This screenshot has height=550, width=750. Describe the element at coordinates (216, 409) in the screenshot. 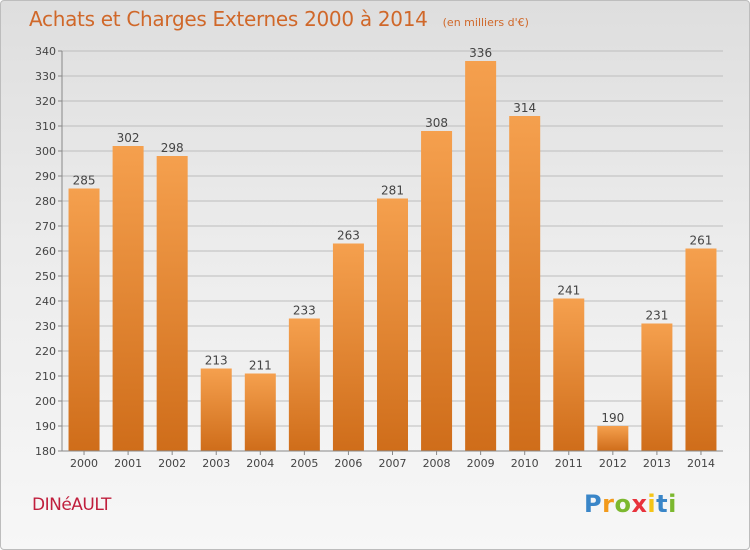

I see `bar-2003` at that location.